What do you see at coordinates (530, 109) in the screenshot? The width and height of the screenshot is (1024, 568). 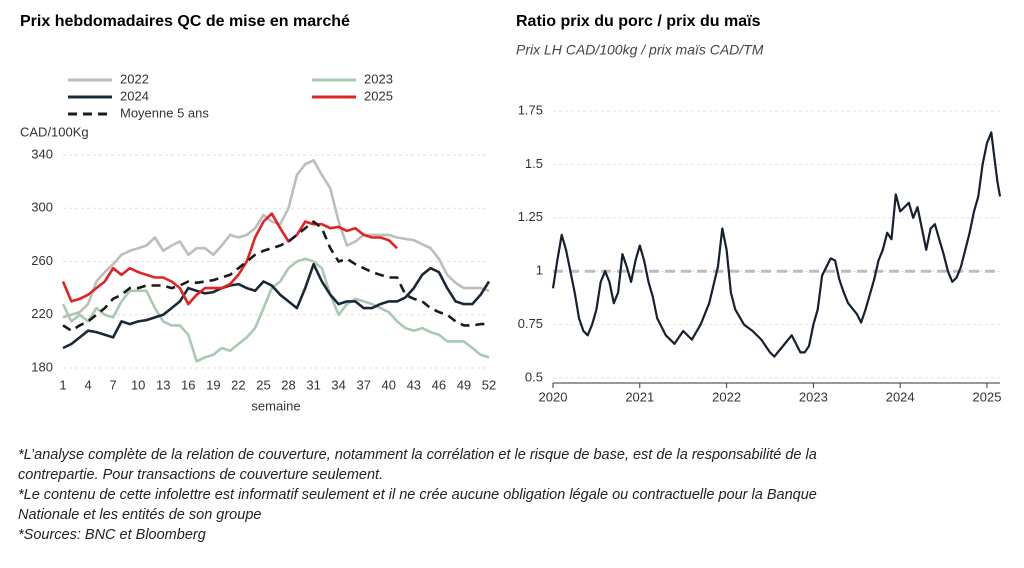 I see `y-tick-label: 1.75` at bounding box center [530, 109].